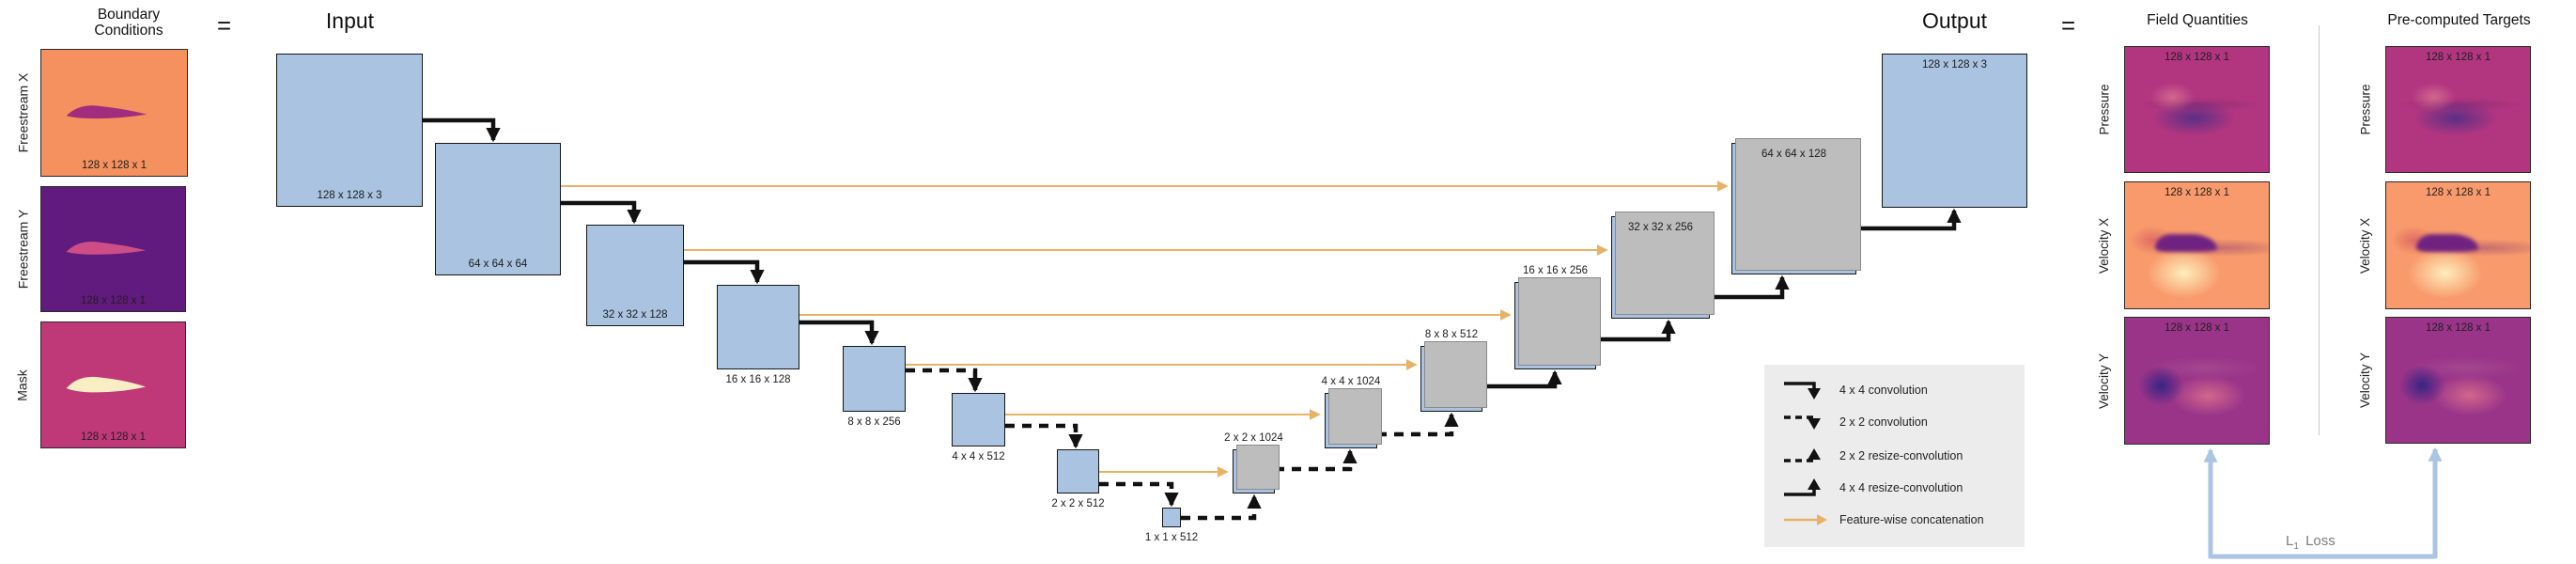  I want to click on unet-box-dec-4: 4 x 4 x 1024, so click(1352, 412).